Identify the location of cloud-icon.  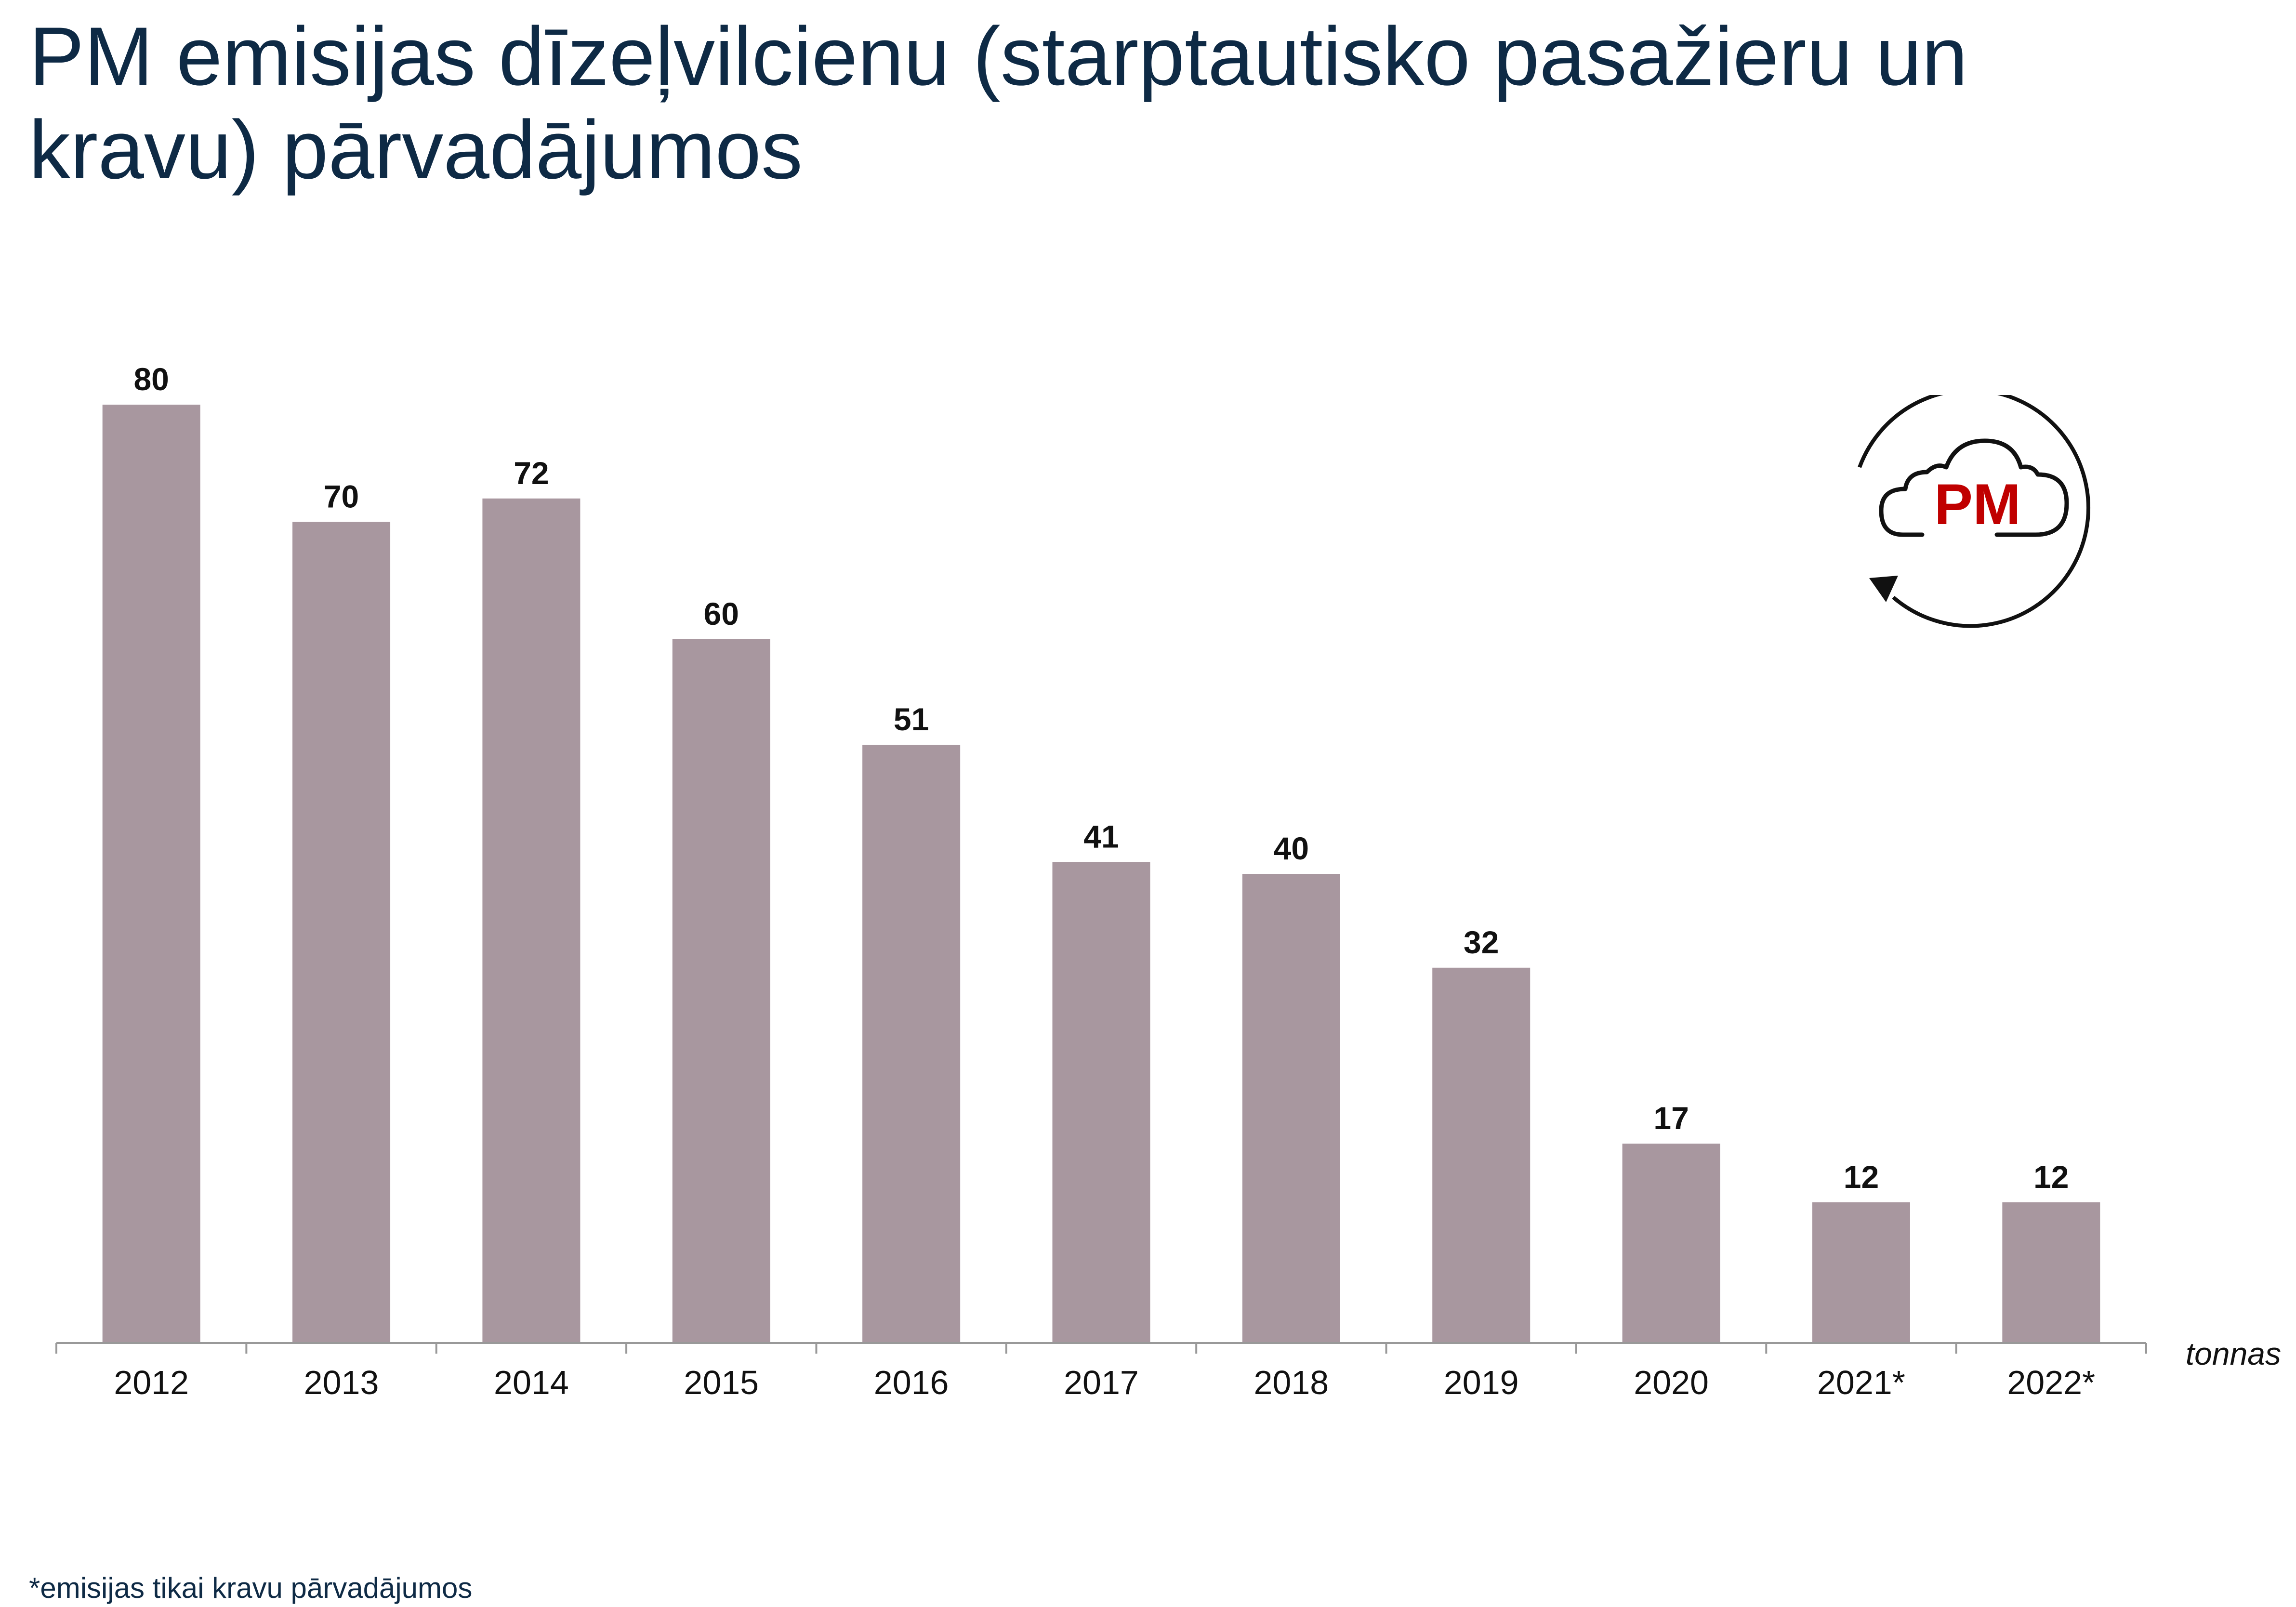
(1974, 487).